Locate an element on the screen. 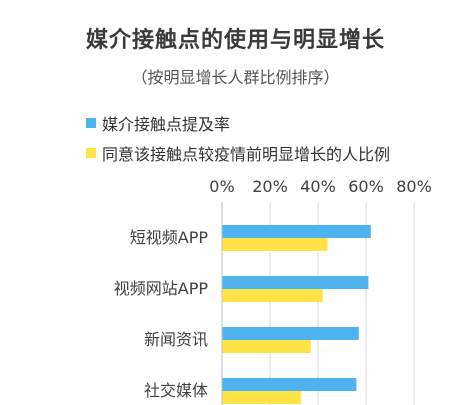  chart-title: 媒介接触点的使用与明显增长 is located at coordinates (235, 40).